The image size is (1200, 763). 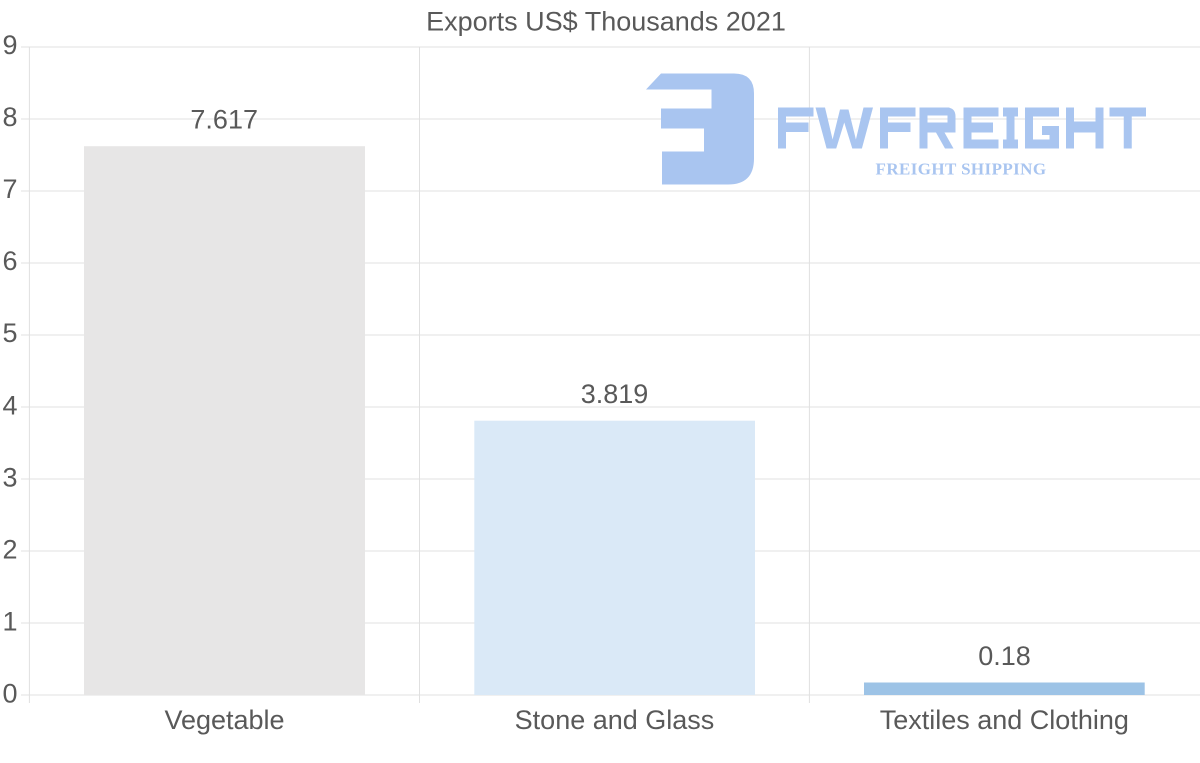 I want to click on svg-text: 1, so click(x=9, y=621).